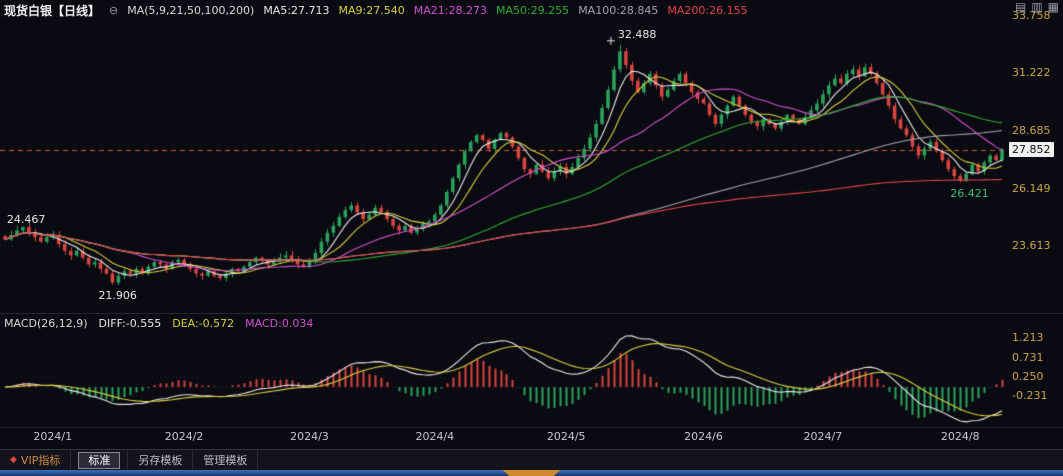 The height and width of the screenshot is (476, 1063). I want to click on date-axis-label: 2024/4, so click(435, 436).